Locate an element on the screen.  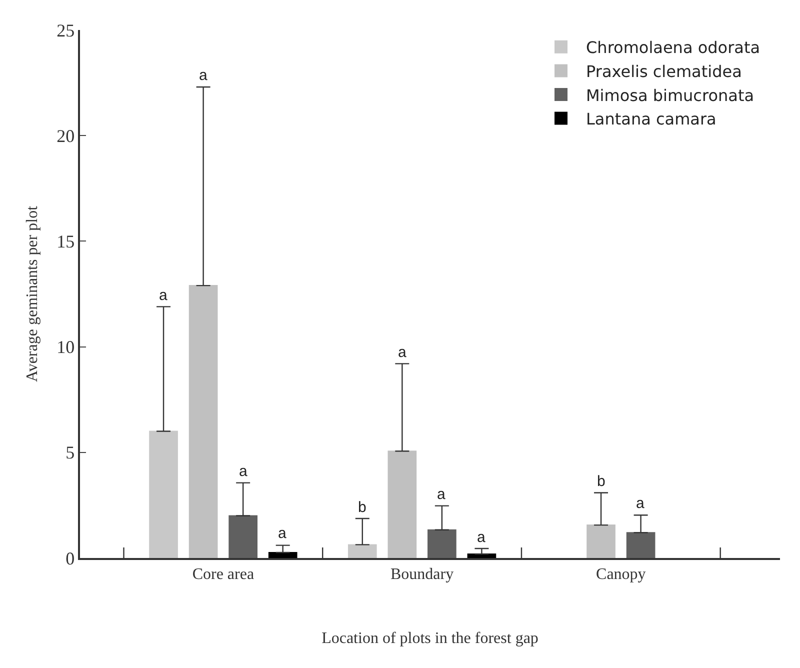
y-tick-label: 20 is located at coordinates (65, 136).